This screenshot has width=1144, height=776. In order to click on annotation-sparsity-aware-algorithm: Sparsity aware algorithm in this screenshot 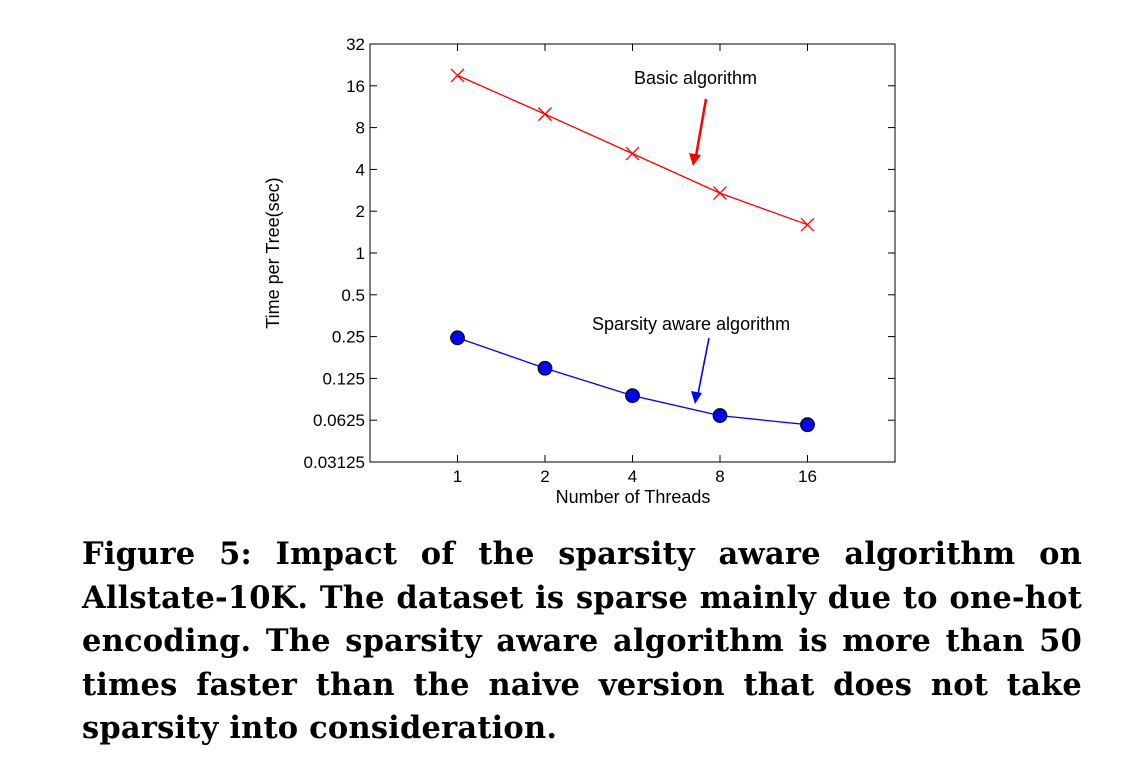, I will do `click(691, 324)`.